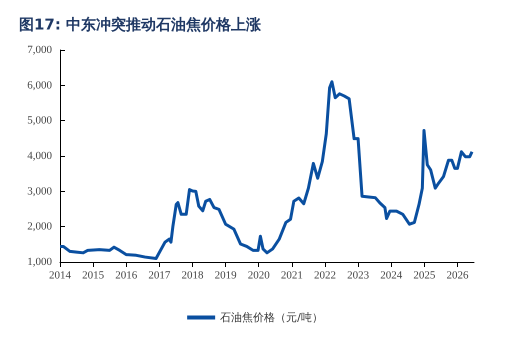 Image resolution: width=510 pixels, height=346 pixels. What do you see at coordinates (391, 276) in the screenshot?
I see `x-tick-label: 2024` at bounding box center [391, 276].